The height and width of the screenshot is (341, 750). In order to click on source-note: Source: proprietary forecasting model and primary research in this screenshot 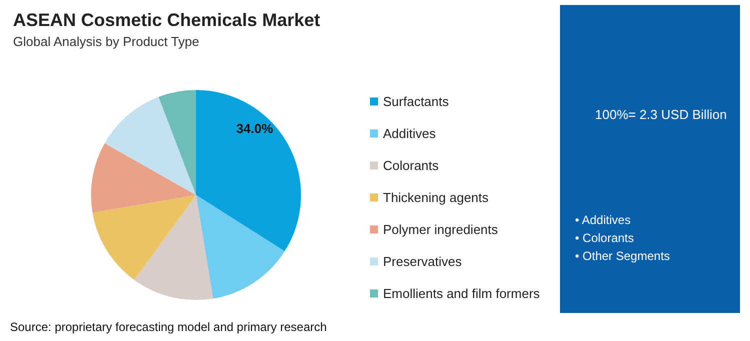, I will do `click(168, 327)`.